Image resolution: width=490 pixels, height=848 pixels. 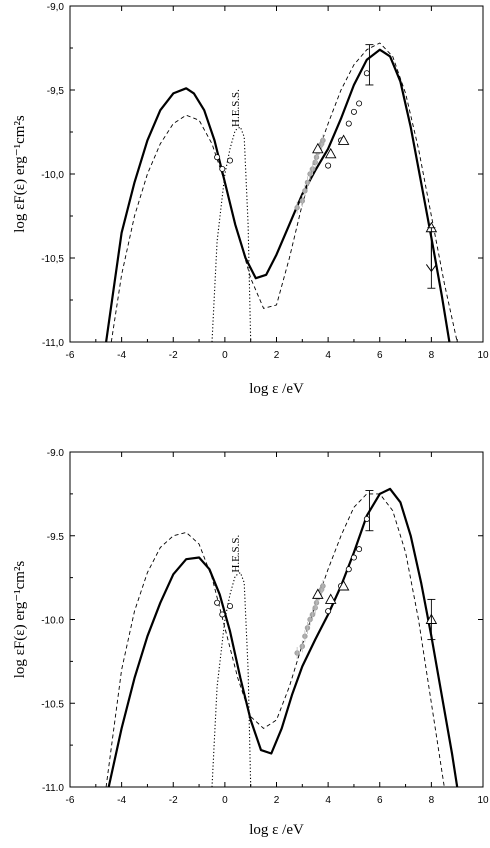 I want to click on y-tick-label: -10,0, so click(x=52, y=175).